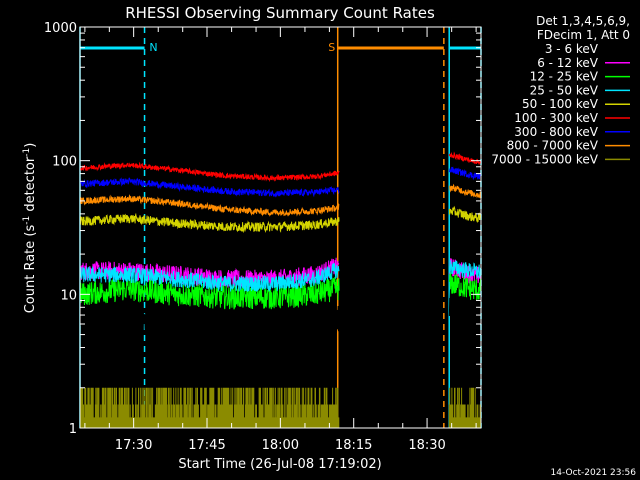 This screenshot has height=480, width=640. Describe the element at coordinates (64, 162) in the screenshot. I see `y-tick-label: 100` at that location.